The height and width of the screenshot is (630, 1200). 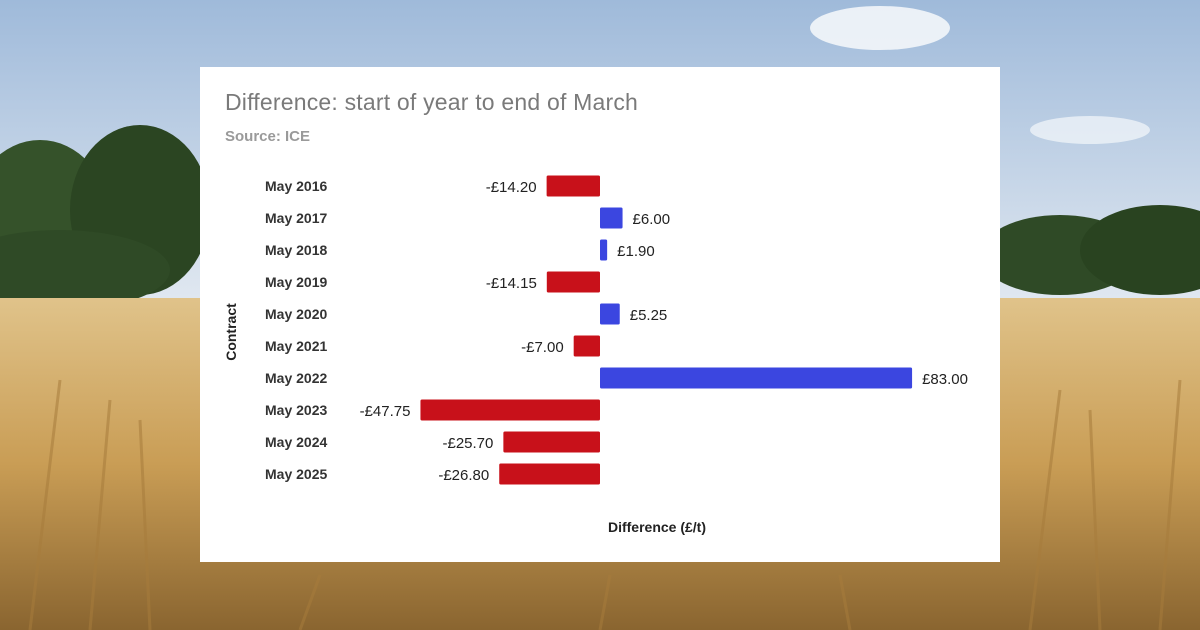 I want to click on bar-may-2021, so click(x=586, y=346).